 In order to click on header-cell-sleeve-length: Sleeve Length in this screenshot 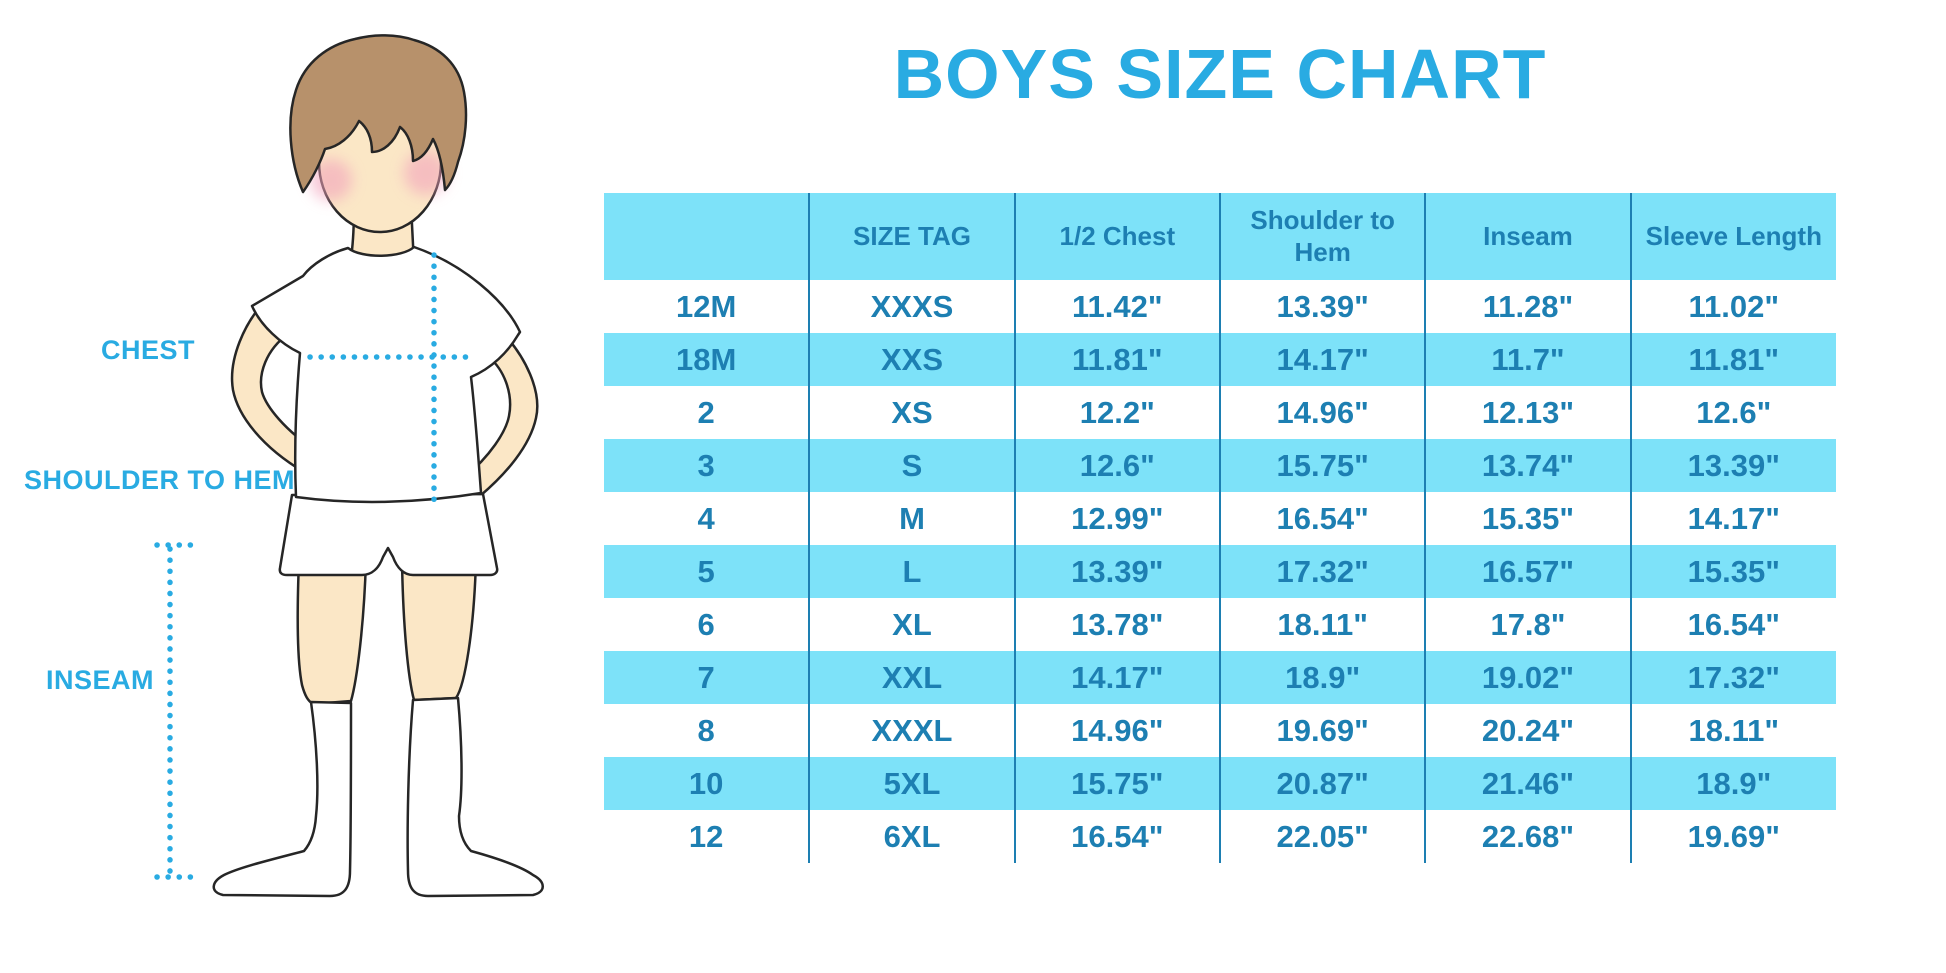, I will do `click(1732, 236)`.